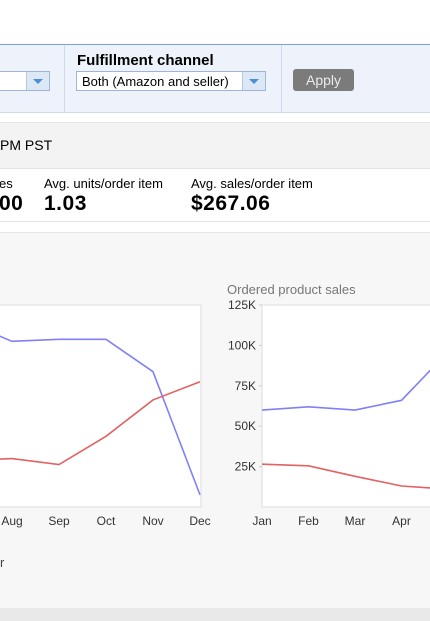 This screenshot has width=430, height=621. Describe the element at coordinates (252, 183) in the screenshot. I see `stat-label: Avg. sales/order item` at that location.